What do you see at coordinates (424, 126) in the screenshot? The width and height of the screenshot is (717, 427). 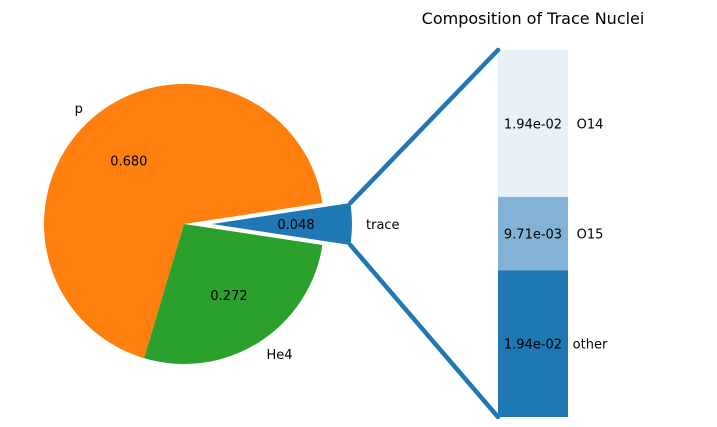 I see `connector-line-top` at bounding box center [424, 126].